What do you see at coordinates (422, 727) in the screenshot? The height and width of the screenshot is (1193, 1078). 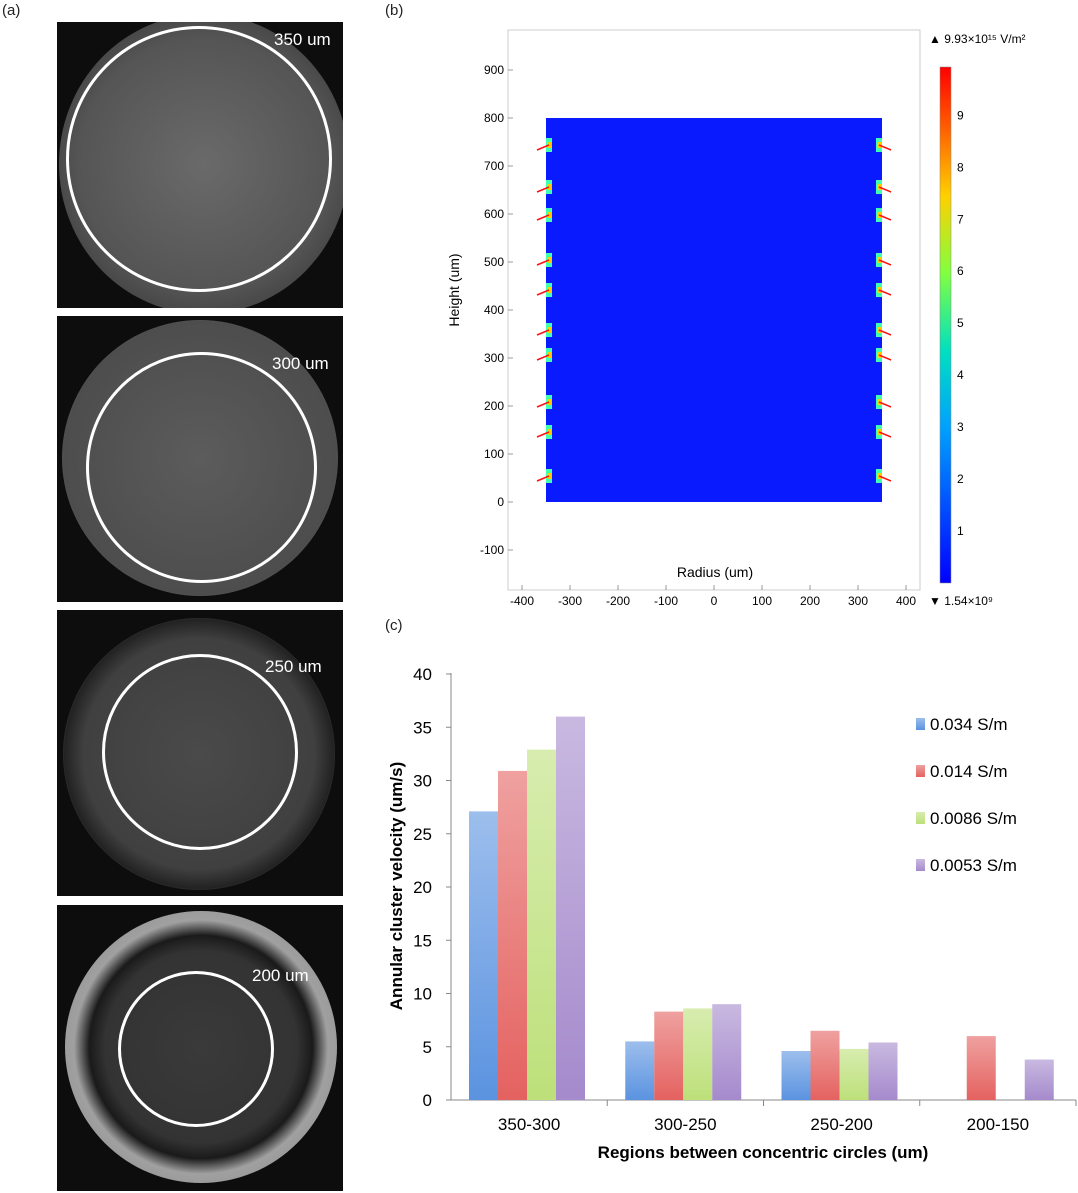 I see `y-tick-label: 35` at bounding box center [422, 727].